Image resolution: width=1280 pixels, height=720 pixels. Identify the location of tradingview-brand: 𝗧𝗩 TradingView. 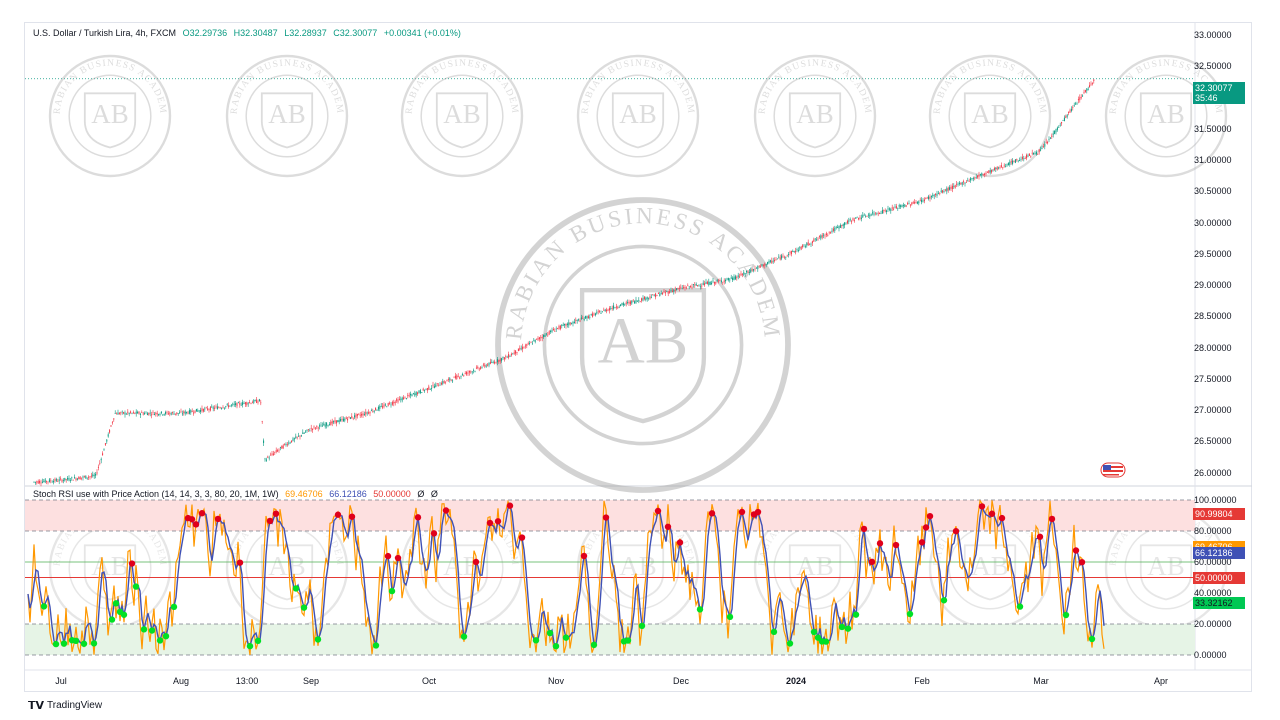
(65, 705).